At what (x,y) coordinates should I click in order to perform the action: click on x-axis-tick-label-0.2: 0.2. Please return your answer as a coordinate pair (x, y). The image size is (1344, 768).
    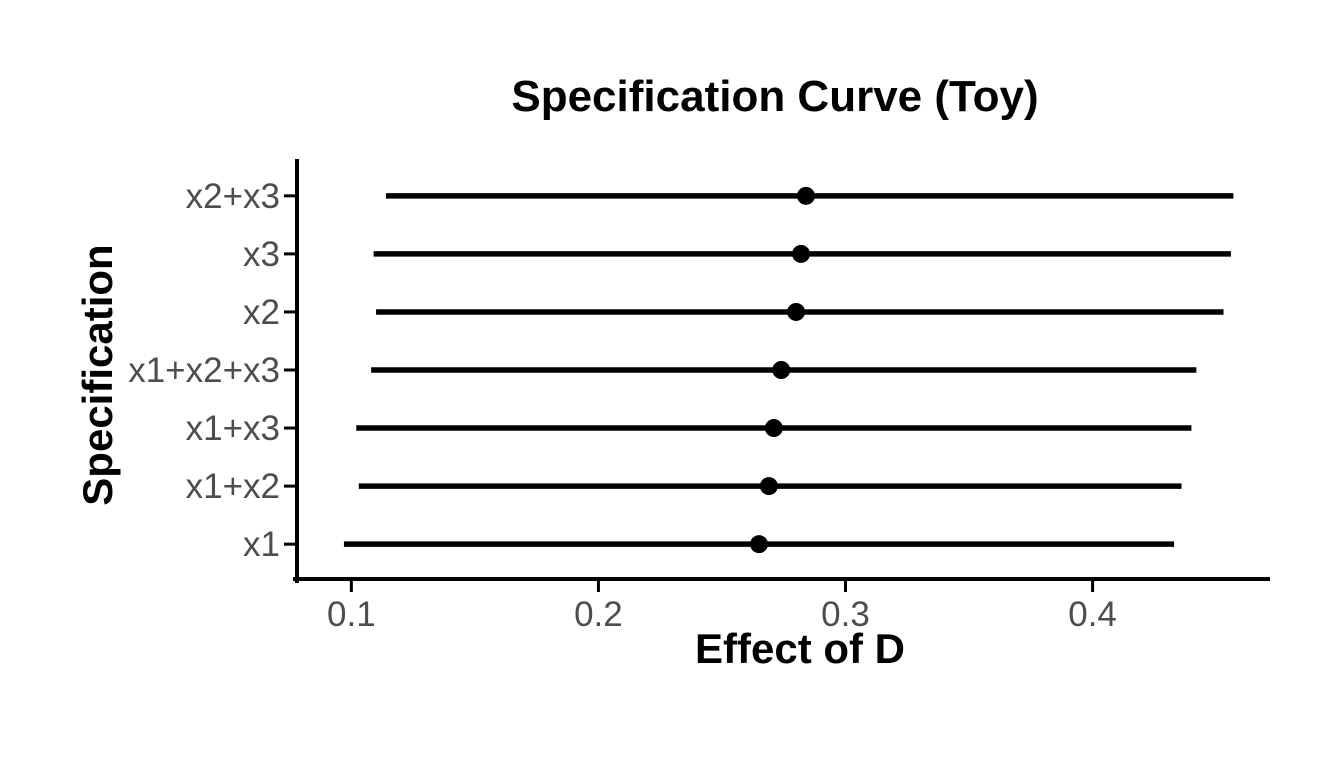
    Looking at the image, I should click on (598, 614).